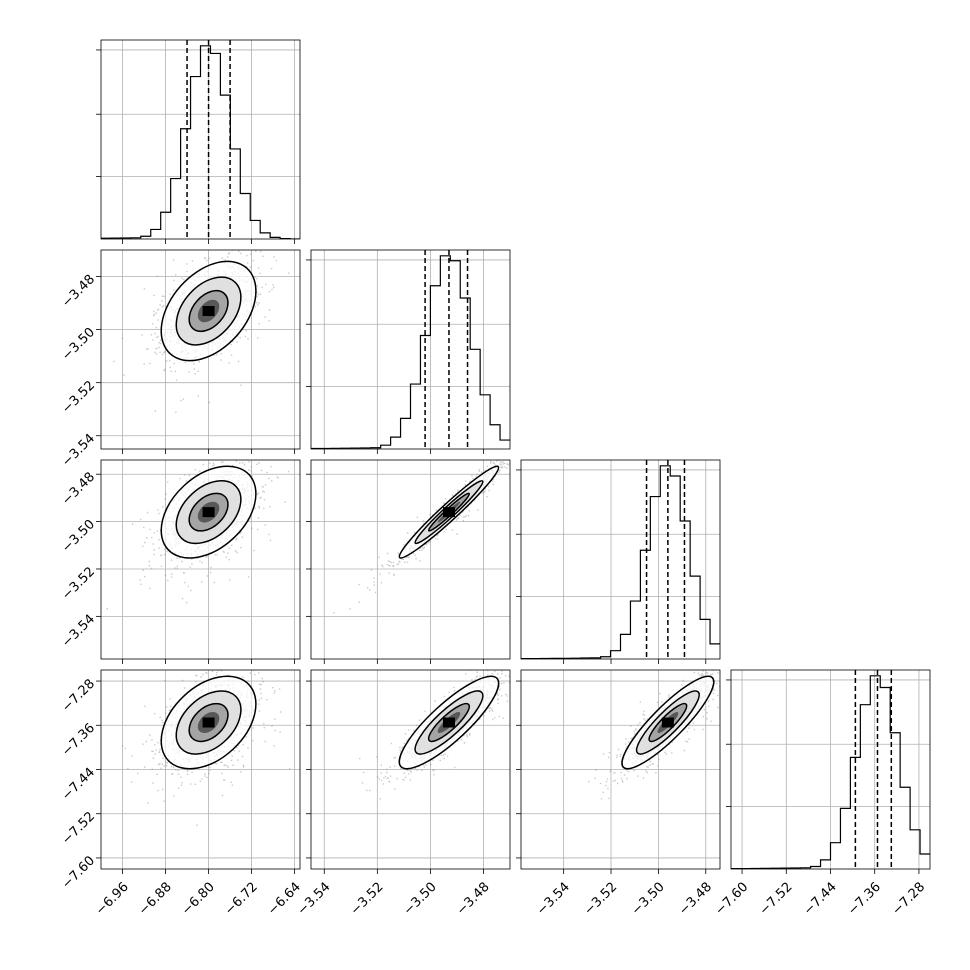 The image size is (970, 970). What do you see at coordinates (78, 631) in the screenshot?
I see `y-tick-label-2-0: −3.54` at bounding box center [78, 631].